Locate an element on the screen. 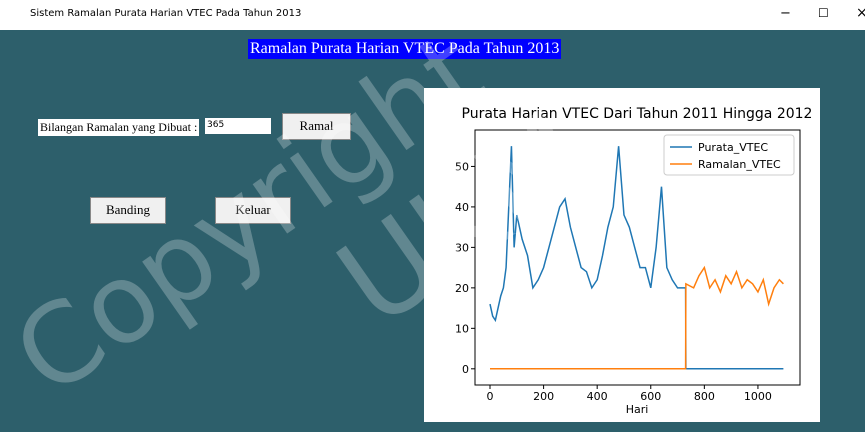  legend-label: Purata_VTEC is located at coordinates (733, 147).